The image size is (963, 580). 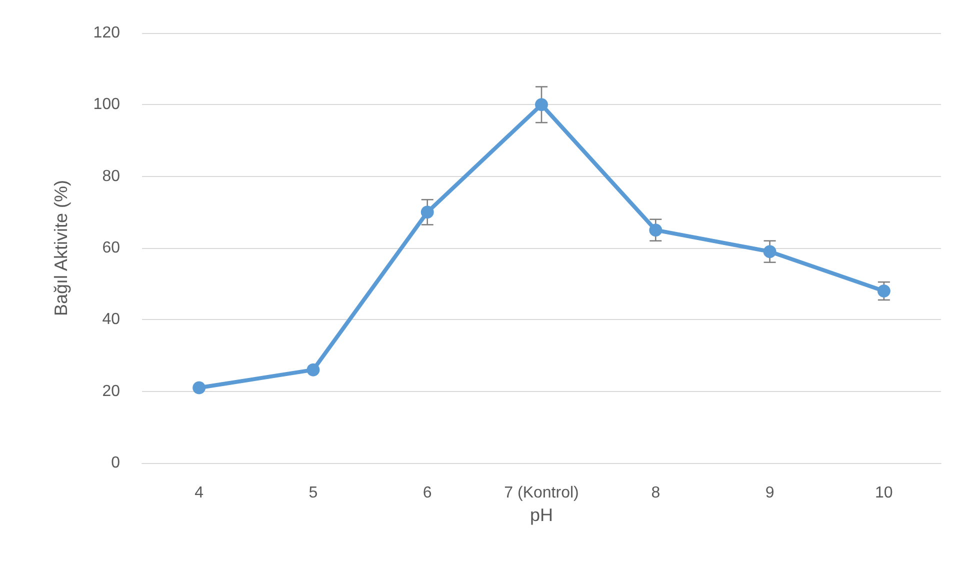 I want to click on x-tick-label: 8, so click(x=655, y=493).